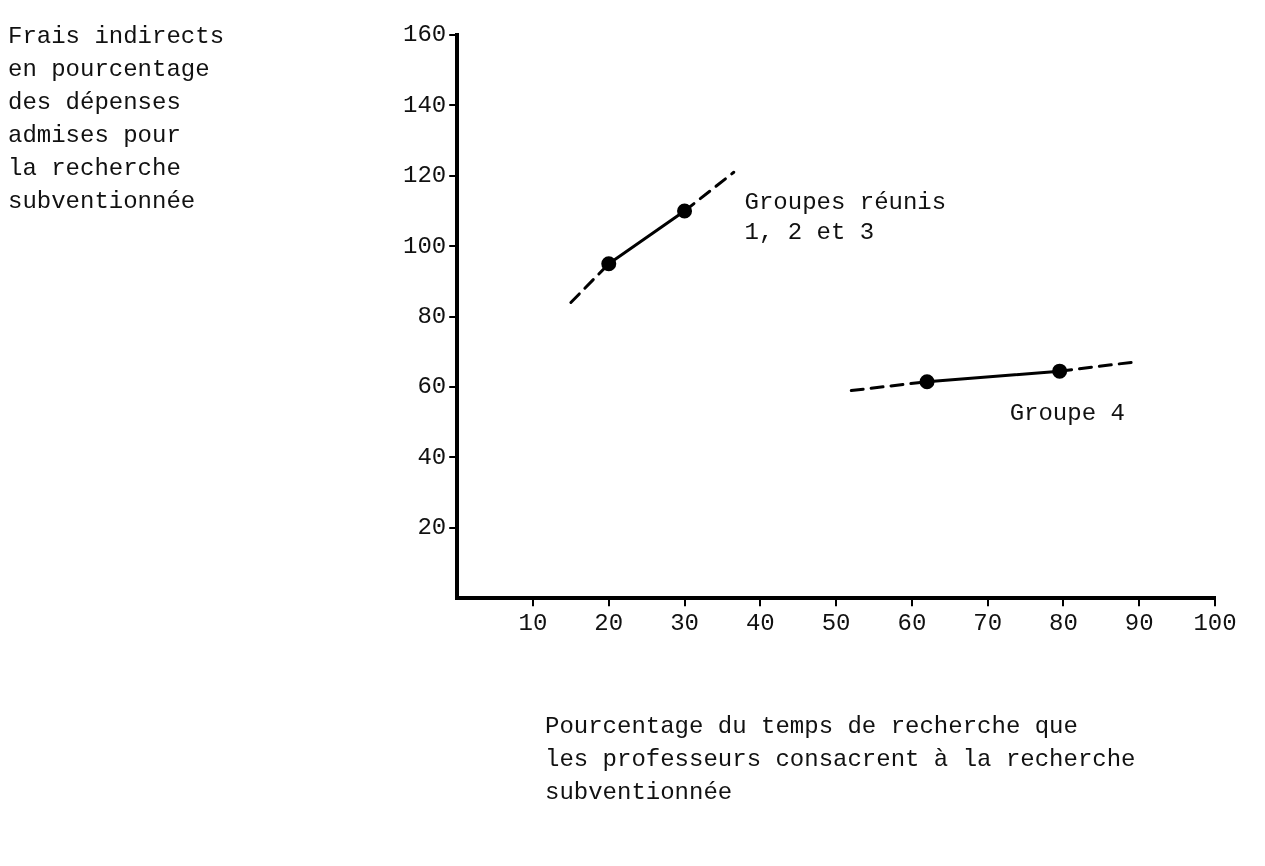 The height and width of the screenshot is (866, 1265). I want to click on x-tick-label: 50, so click(836, 623).